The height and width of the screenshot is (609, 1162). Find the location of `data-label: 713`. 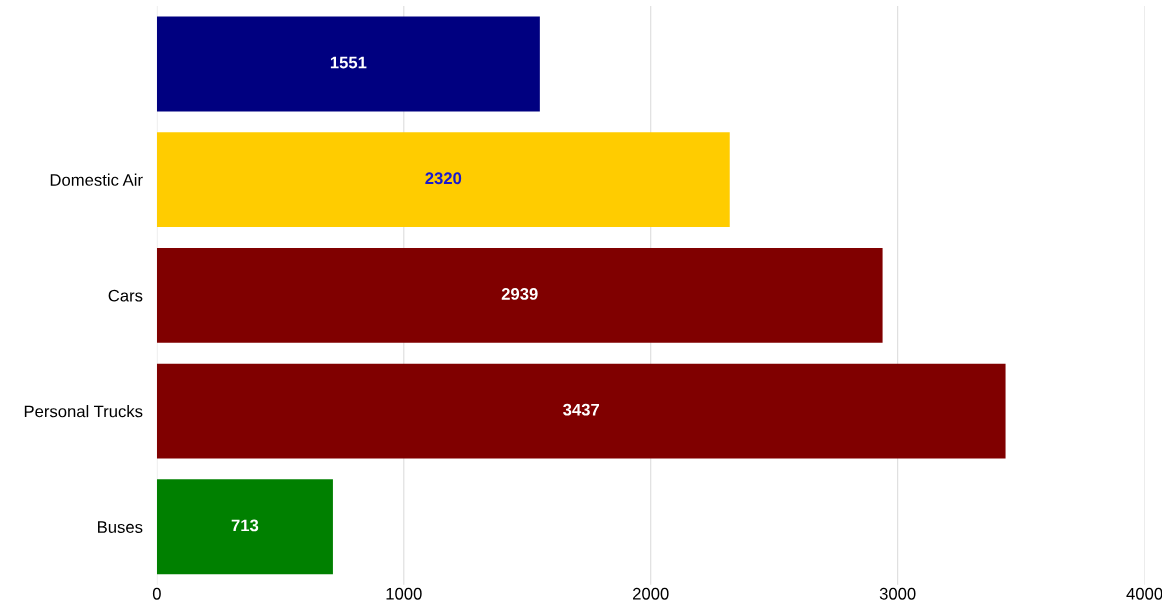

data-label: 713 is located at coordinates (245, 525).